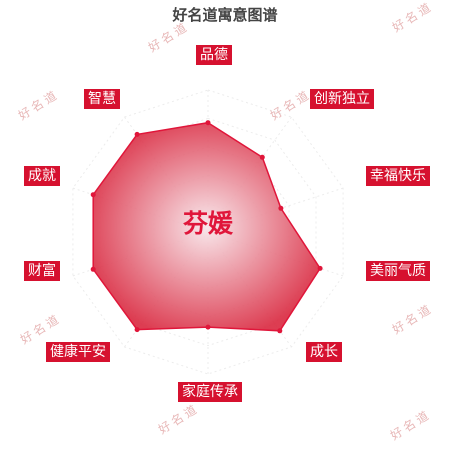 This screenshot has width=450, height=450. What do you see at coordinates (102, 99) in the screenshot?
I see `axis-label: 智慧` at bounding box center [102, 99].